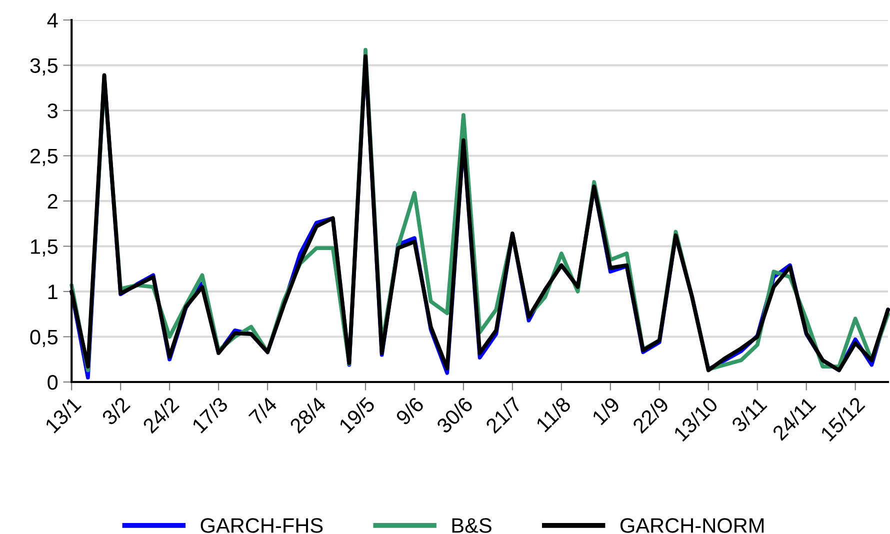  Describe the element at coordinates (44, 67) in the screenshot. I see `y-tick-label: 3,5` at that location.